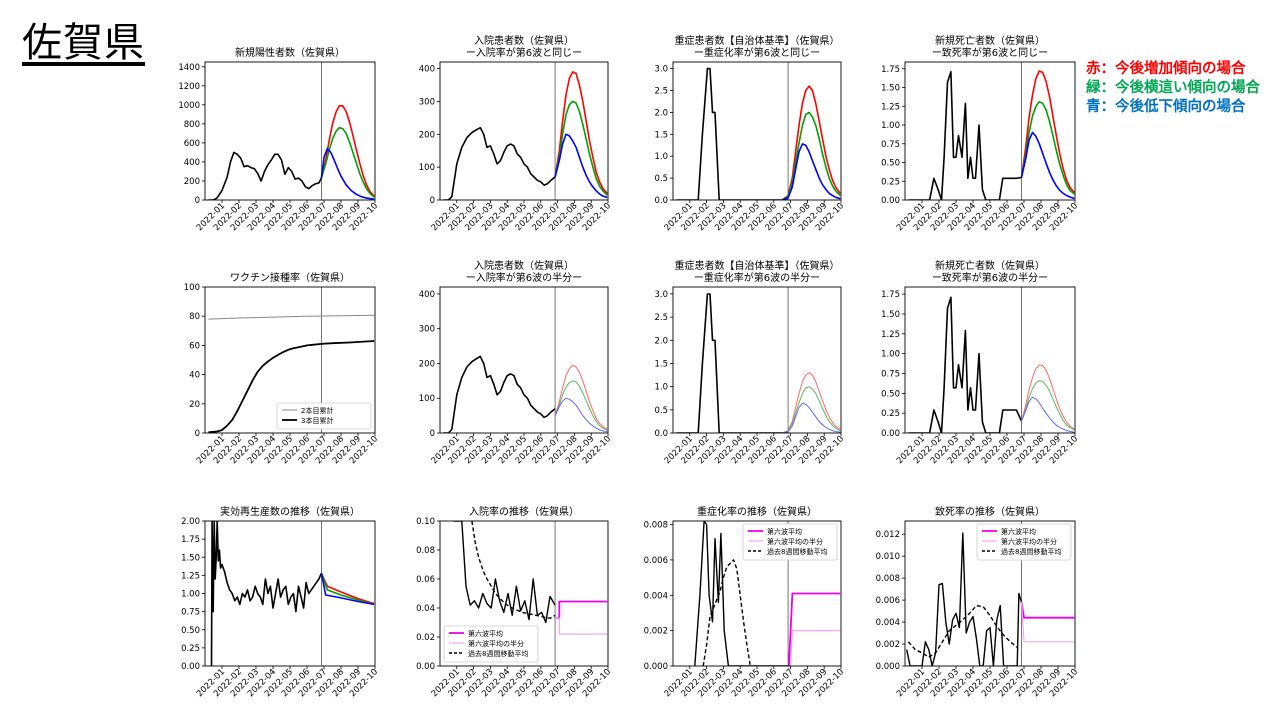 Image resolution: width=1280 pixels, height=720 pixels. What do you see at coordinates (888, 667) in the screenshot?
I see `y-tick-label: 0.000` at bounding box center [888, 667].